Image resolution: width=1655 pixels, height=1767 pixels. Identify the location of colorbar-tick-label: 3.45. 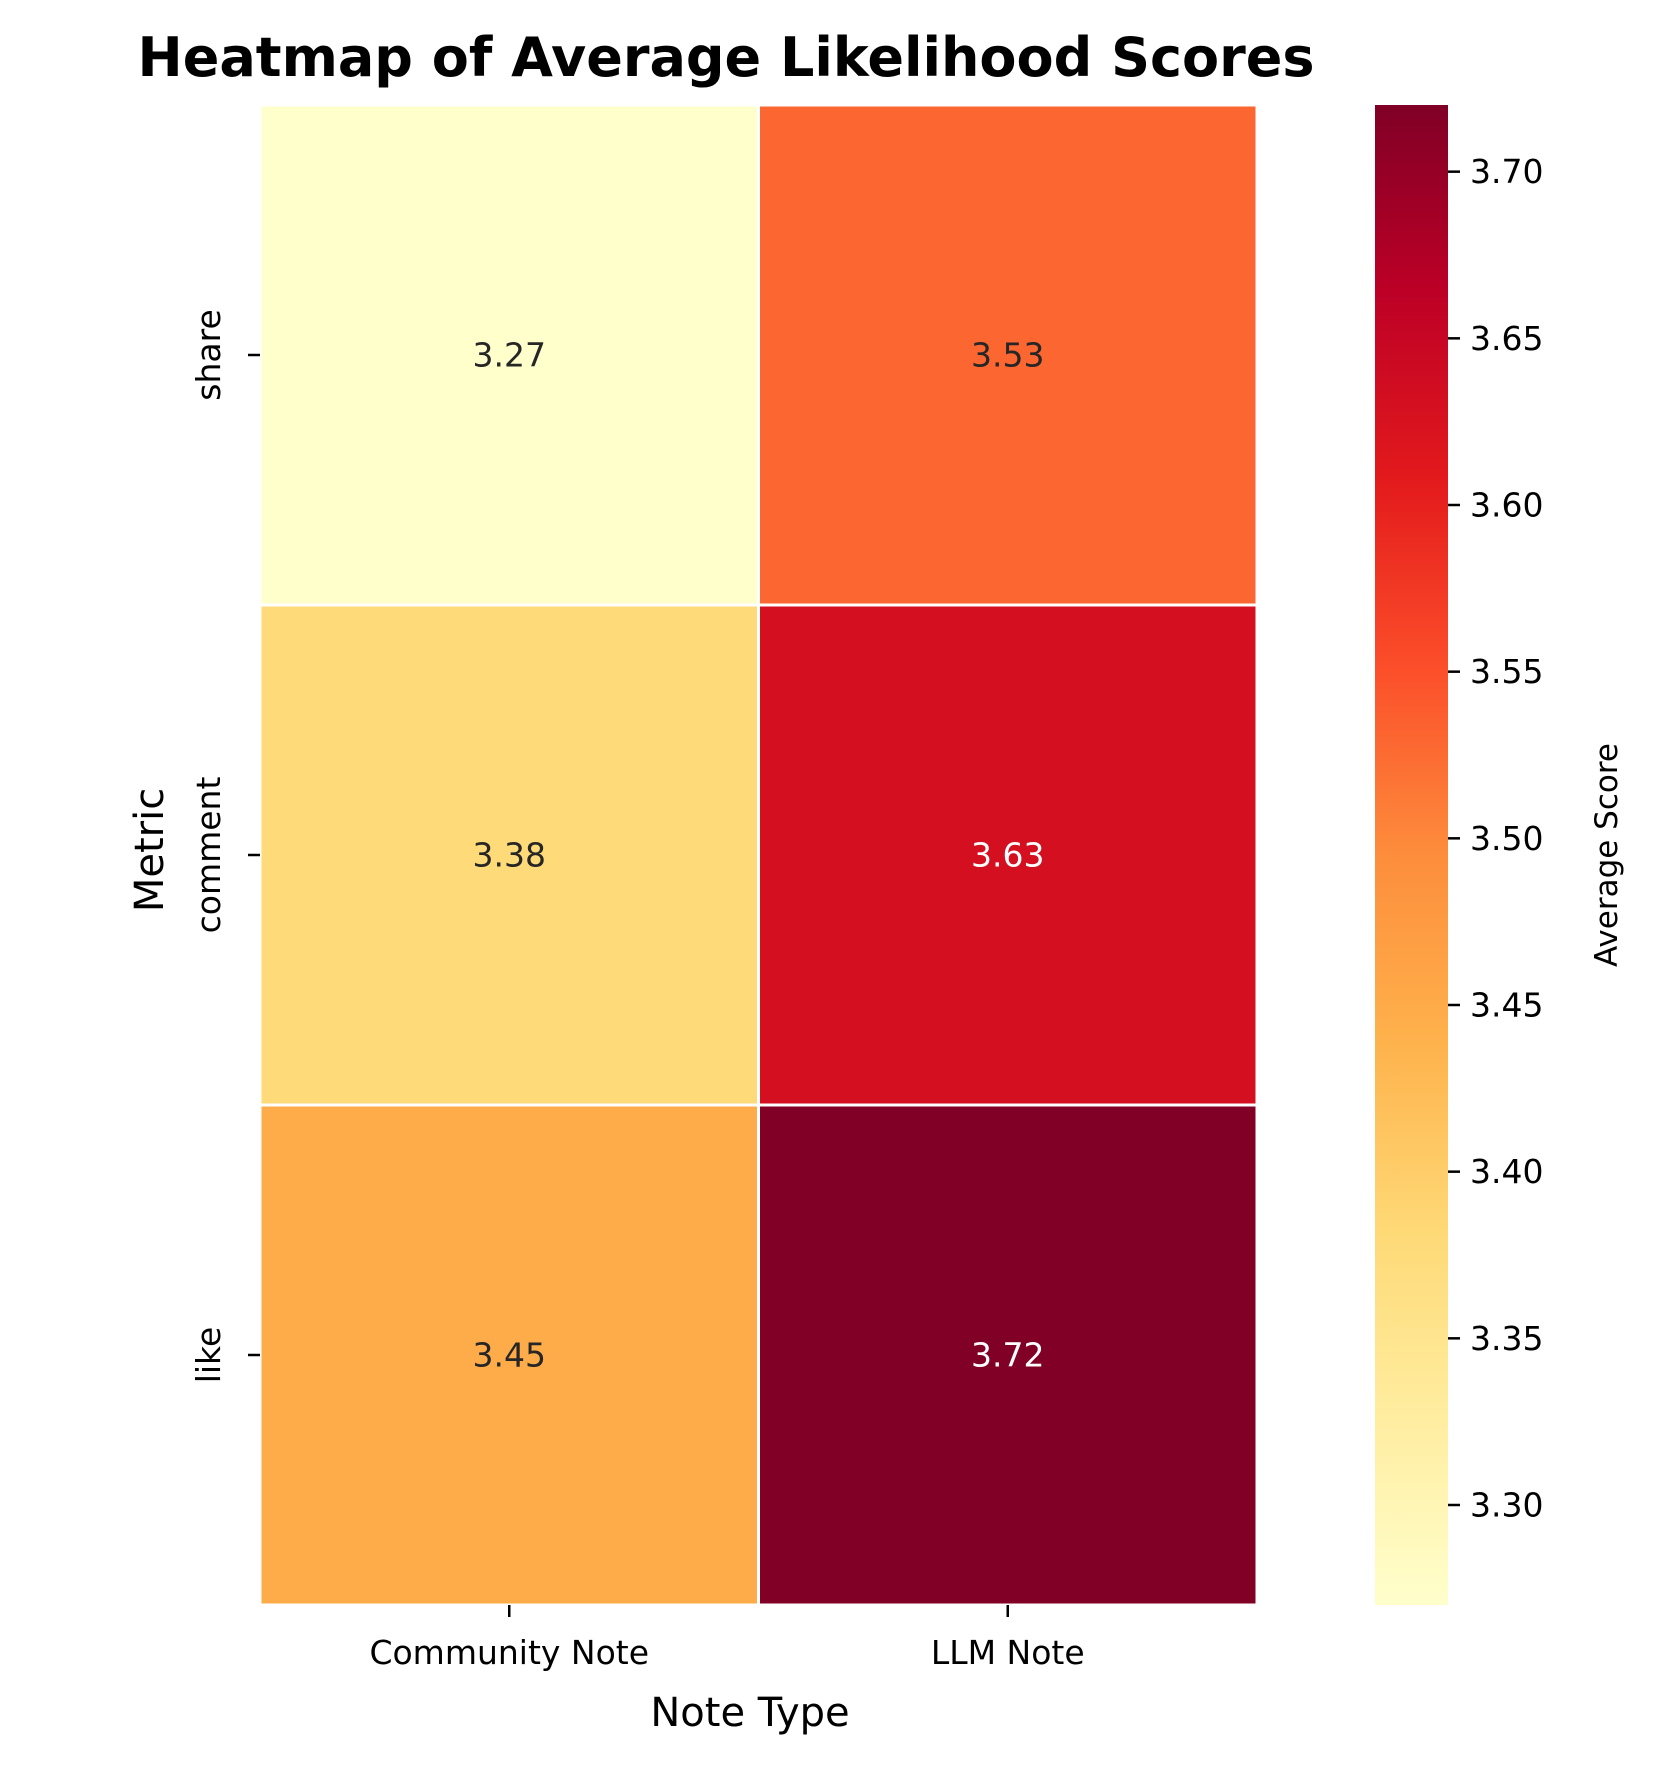
(1506, 1005).